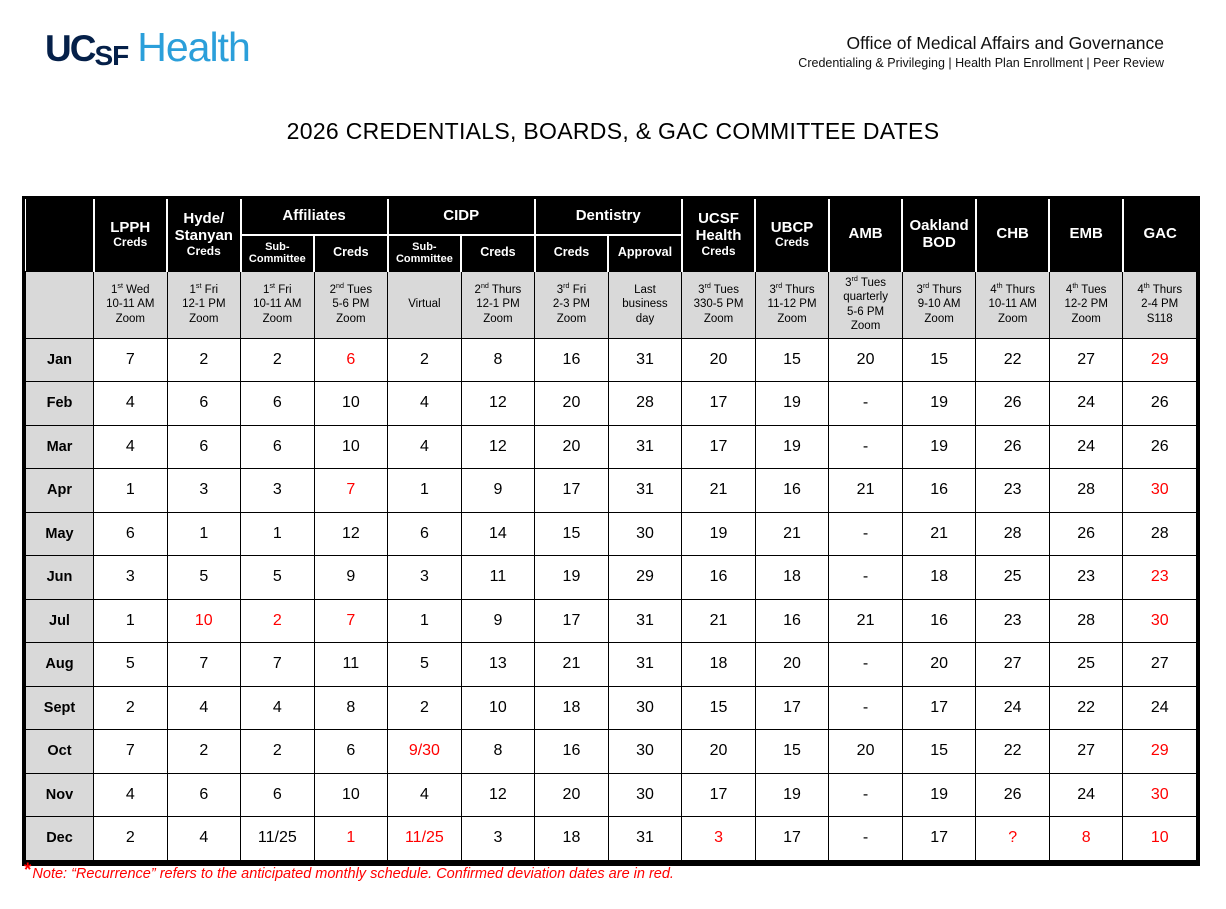 The height and width of the screenshot is (909, 1226). Describe the element at coordinates (59, 707) in the screenshot. I see `month-label: Sept` at that location.